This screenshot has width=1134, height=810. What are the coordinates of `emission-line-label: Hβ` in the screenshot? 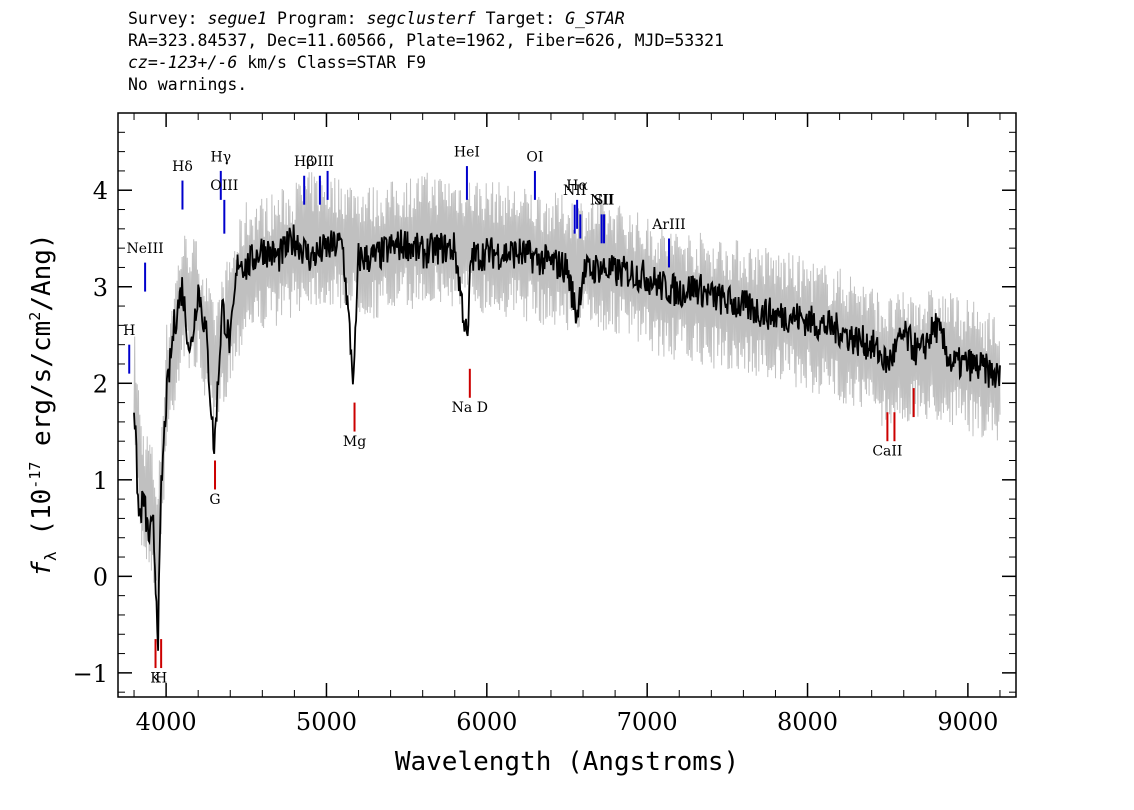 It's located at (304, 162).